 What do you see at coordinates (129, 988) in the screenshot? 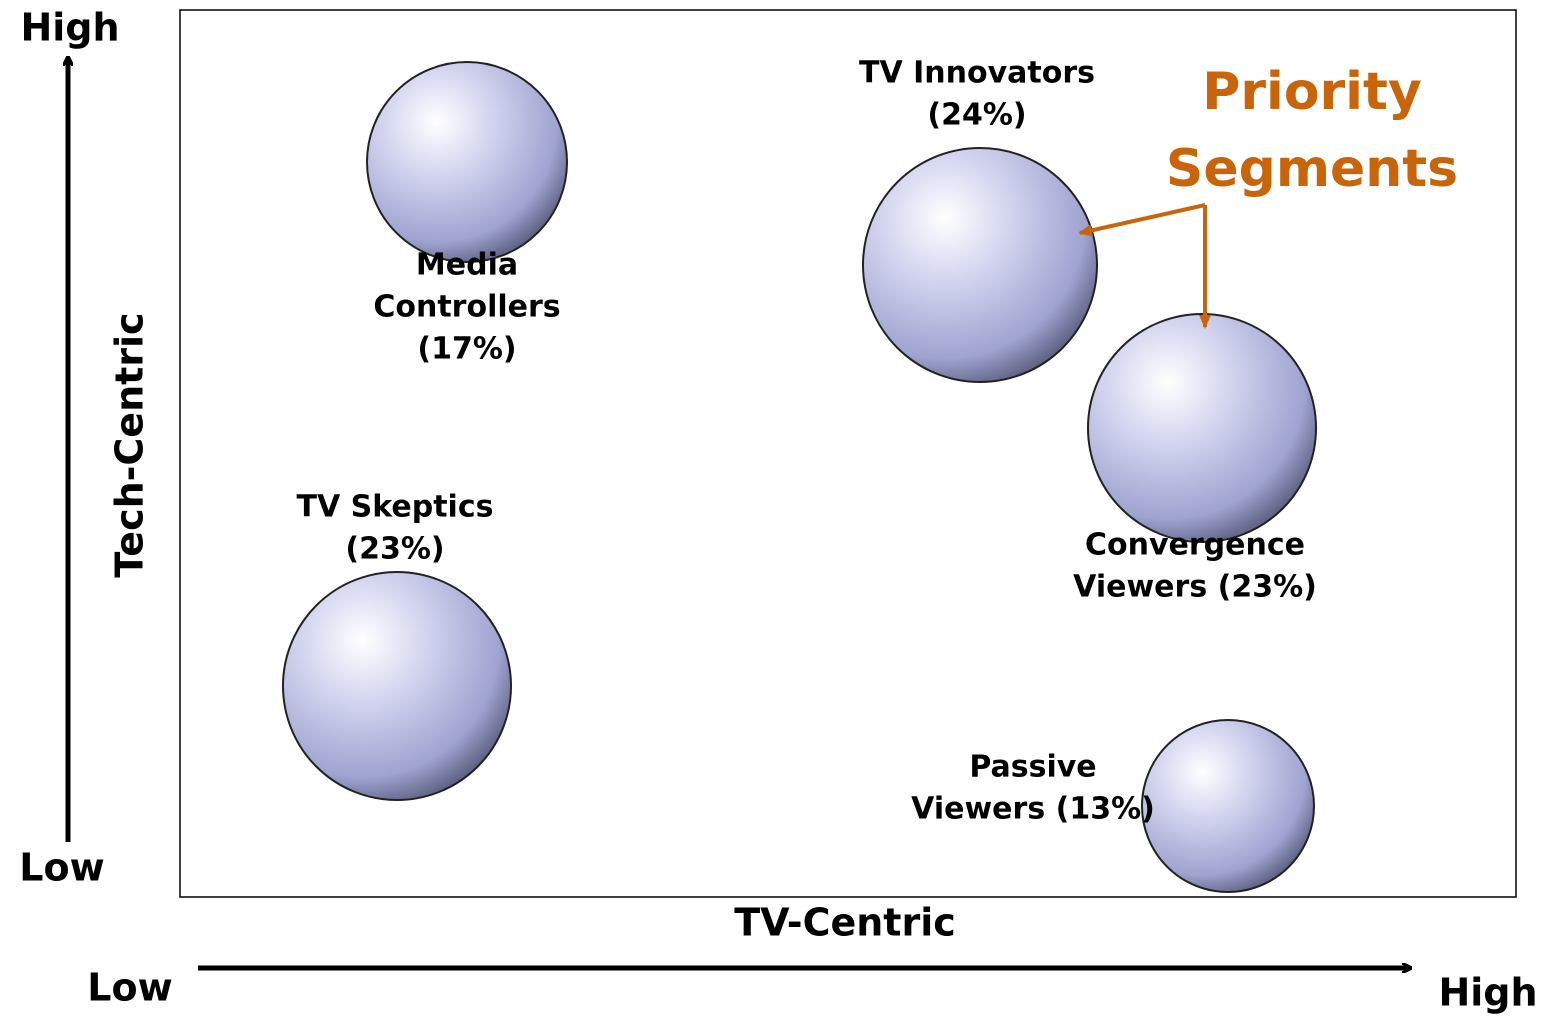
I see `x-low: Low` at bounding box center [129, 988].